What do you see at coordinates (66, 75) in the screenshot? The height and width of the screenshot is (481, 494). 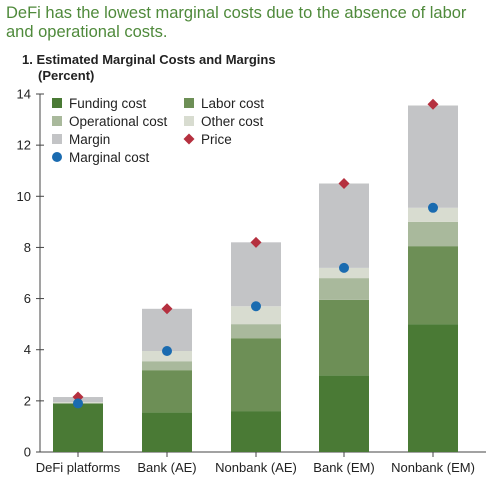 I see `chart-subtitle: (Percent)` at bounding box center [66, 75].